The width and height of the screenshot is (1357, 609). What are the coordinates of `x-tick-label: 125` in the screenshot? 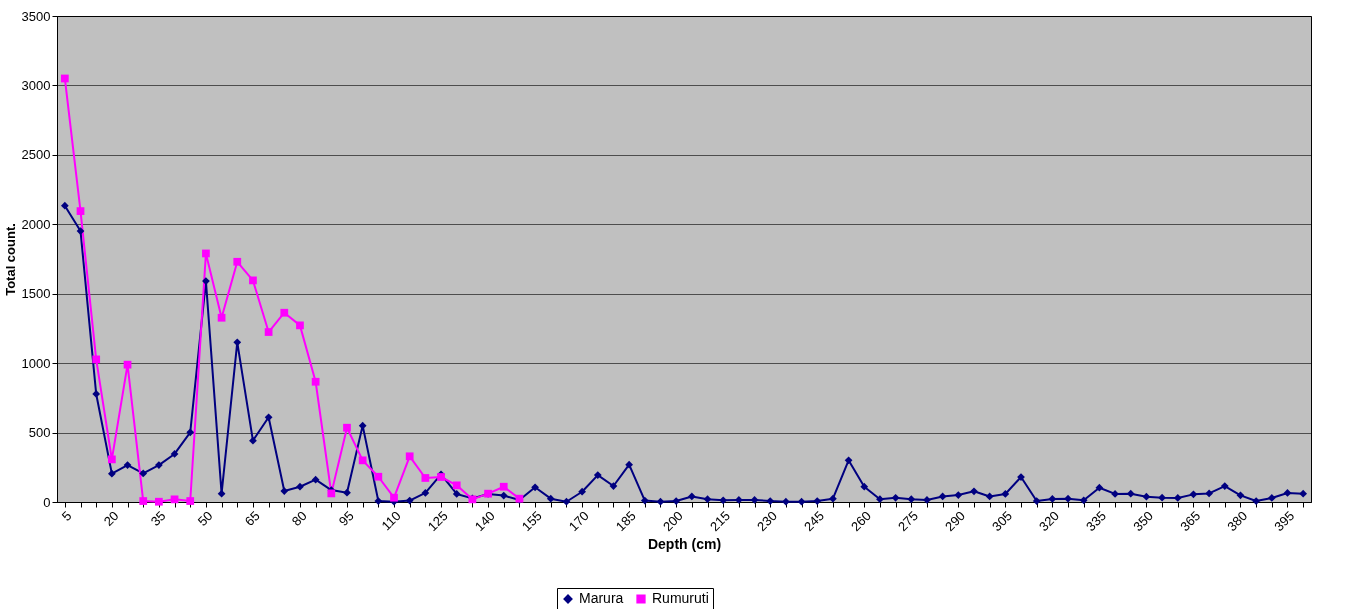 It's located at (437, 521).